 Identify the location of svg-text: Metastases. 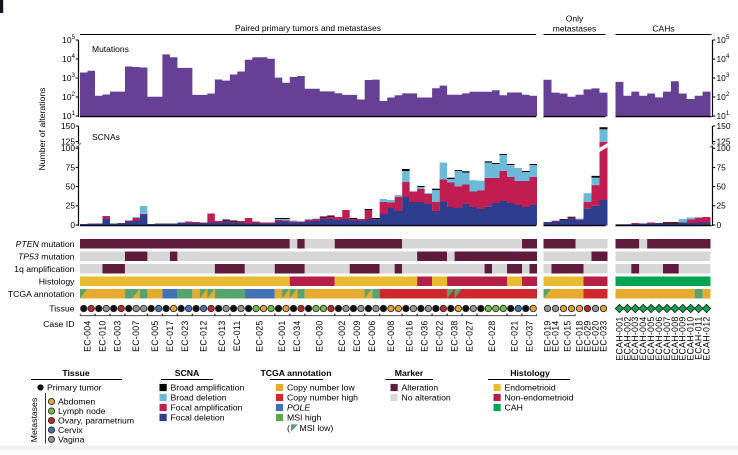
(34, 419).